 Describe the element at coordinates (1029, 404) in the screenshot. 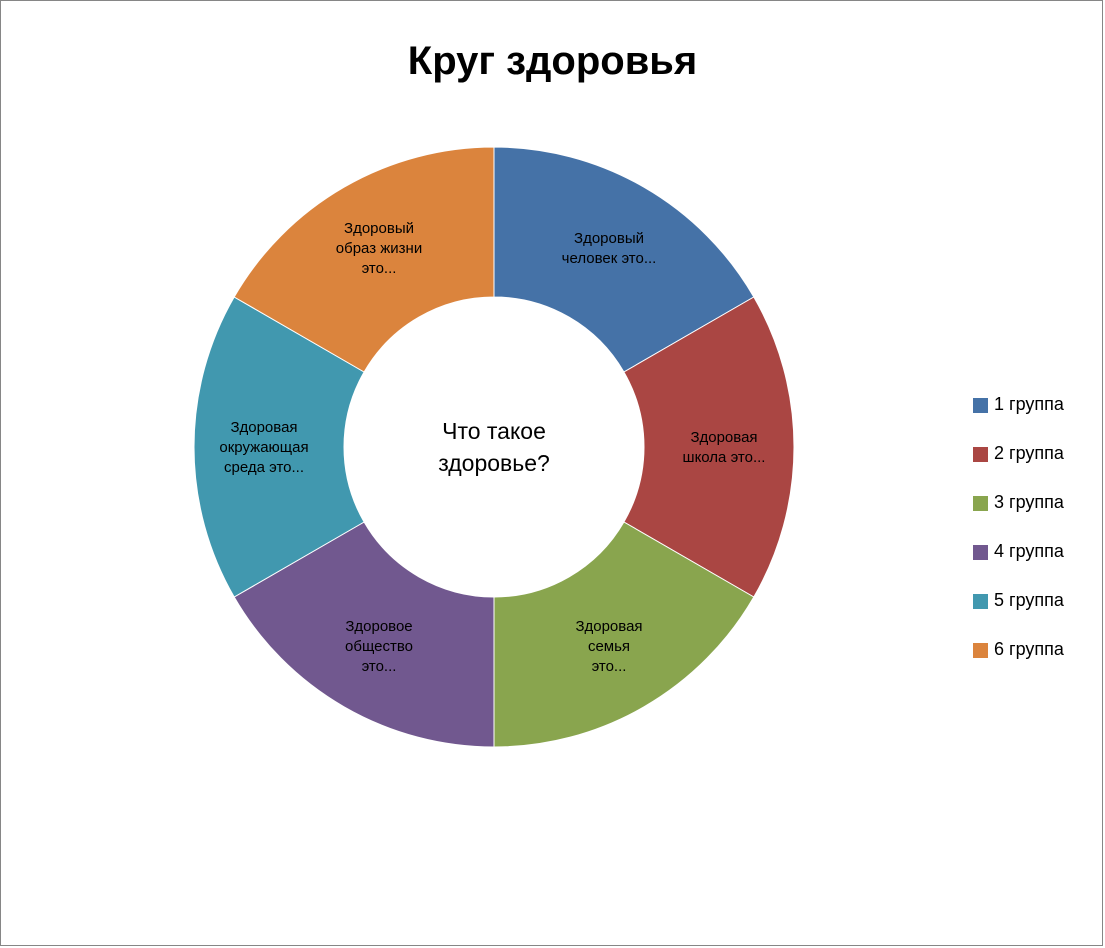

I see `legend-label: 1 группа` at that location.